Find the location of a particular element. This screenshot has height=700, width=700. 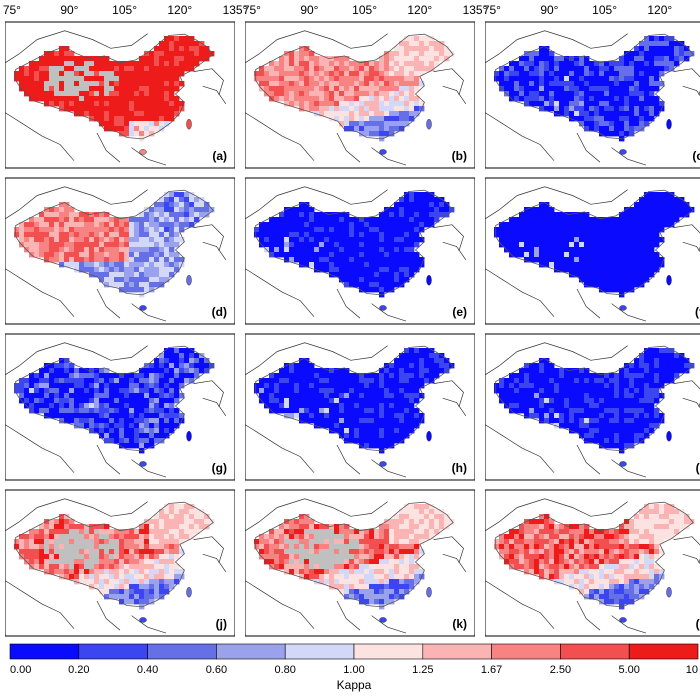

longitude-tick-label: 120° is located at coordinates (419, 10).